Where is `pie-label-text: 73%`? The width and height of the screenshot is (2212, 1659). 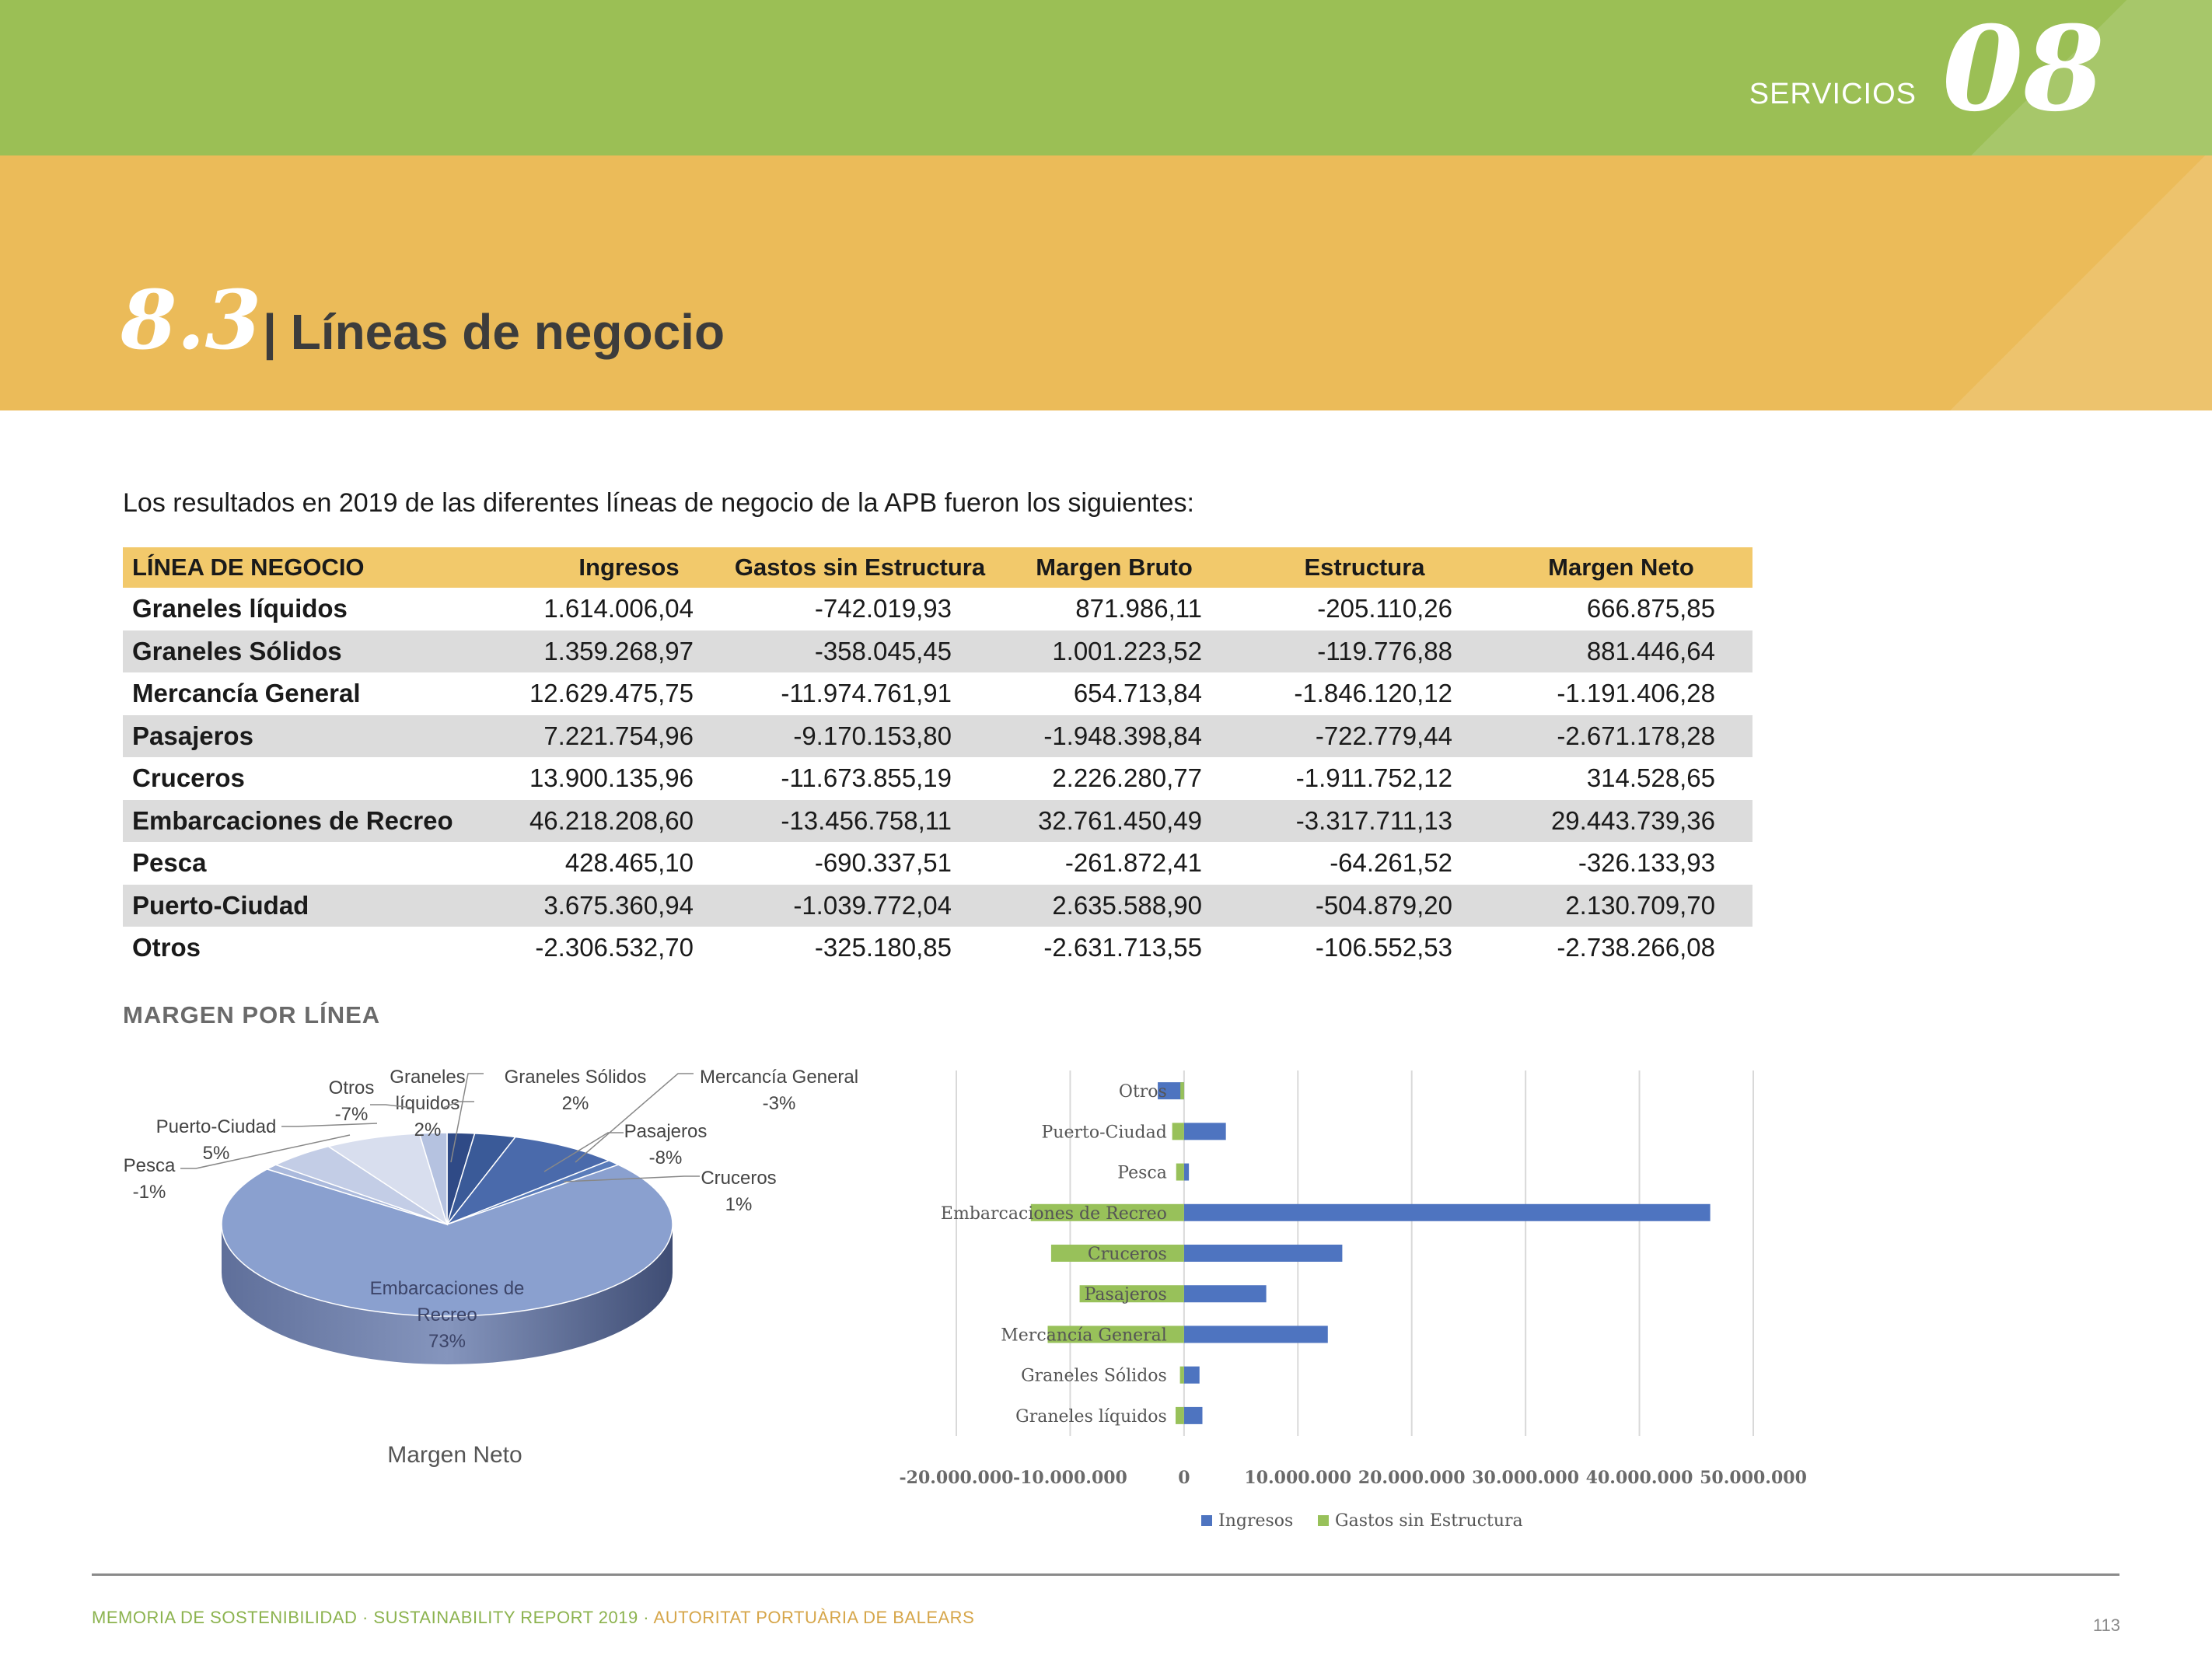
pie-label-text: 73% is located at coordinates (447, 1341).